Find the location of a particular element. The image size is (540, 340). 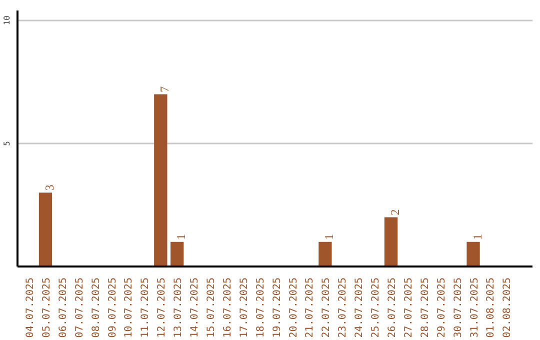

x-tick-label: 14.07.2025 is located at coordinates (195, 307).